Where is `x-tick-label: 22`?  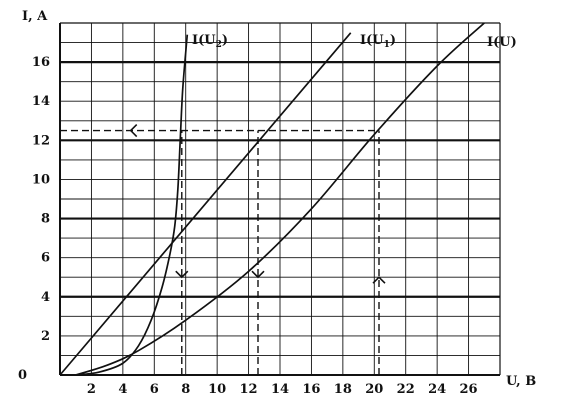 x-tick-label: 22 is located at coordinates (406, 389).